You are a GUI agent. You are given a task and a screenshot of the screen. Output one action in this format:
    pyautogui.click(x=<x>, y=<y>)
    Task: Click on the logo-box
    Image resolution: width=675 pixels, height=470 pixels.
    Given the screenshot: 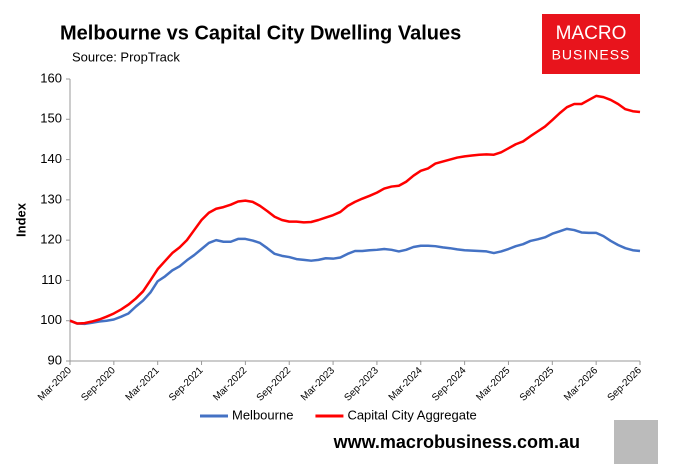 What is the action you would take?
    pyautogui.click(x=591, y=44)
    